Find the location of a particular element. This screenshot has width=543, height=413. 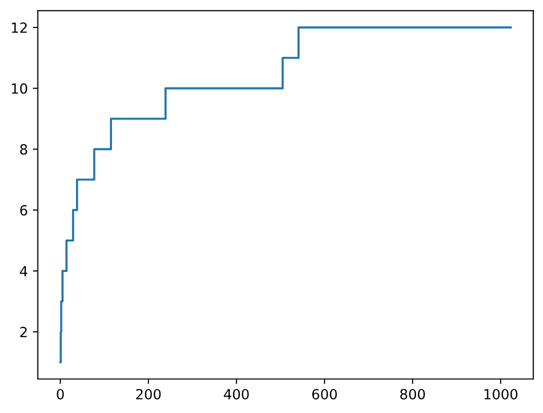

y-tick-label: 12 is located at coordinates (19, 27).